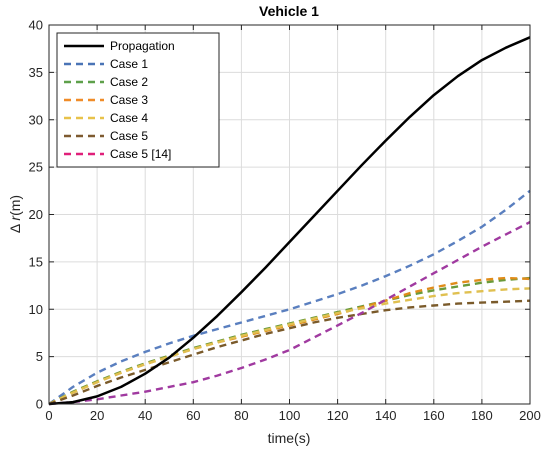 This screenshot has height=453, width=550. Describe the element at coordinates (129, 100) in the screenshot. I see `legend-label-case-3: Case 3` at that location.